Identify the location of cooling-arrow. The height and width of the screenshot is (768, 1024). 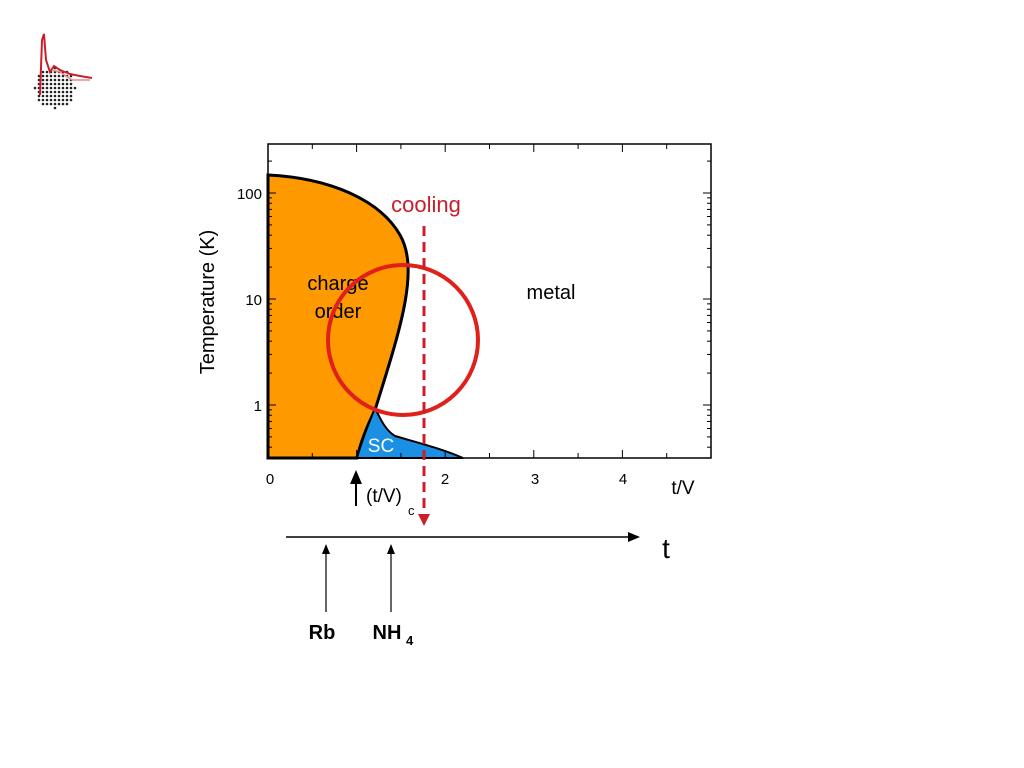
(424, 376).